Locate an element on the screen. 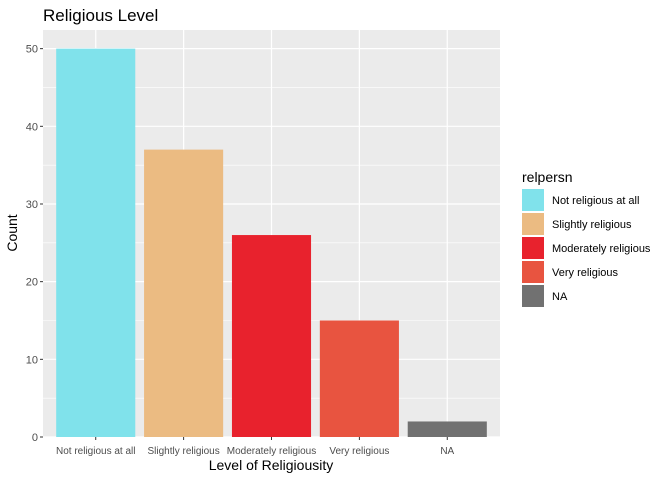 This screenshot has height=480, width=672. y-tick-label: 10 is located at coordinates (32, 360).